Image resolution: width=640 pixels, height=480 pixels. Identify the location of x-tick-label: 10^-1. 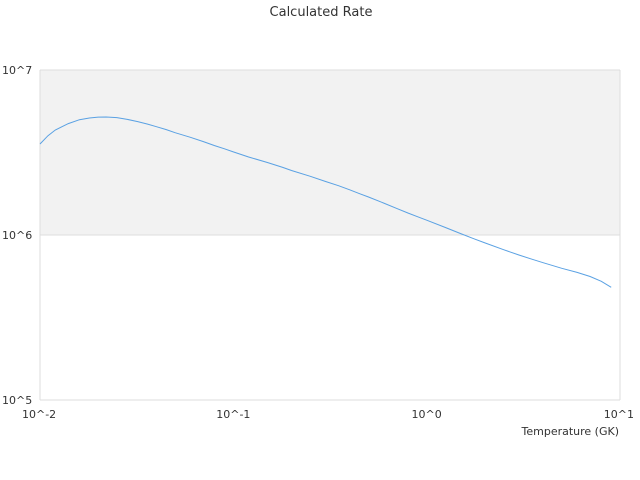
(233, 414).